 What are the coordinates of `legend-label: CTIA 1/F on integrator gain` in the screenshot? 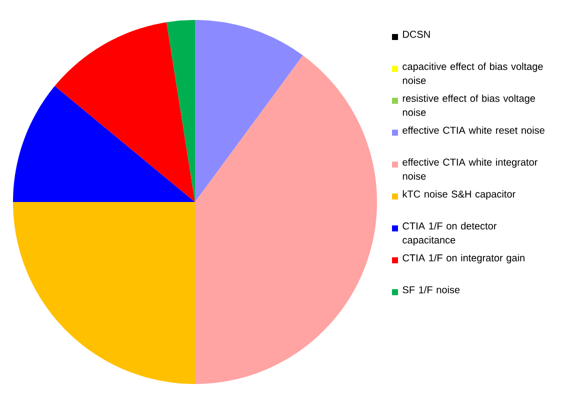 It's located at (463, 259).